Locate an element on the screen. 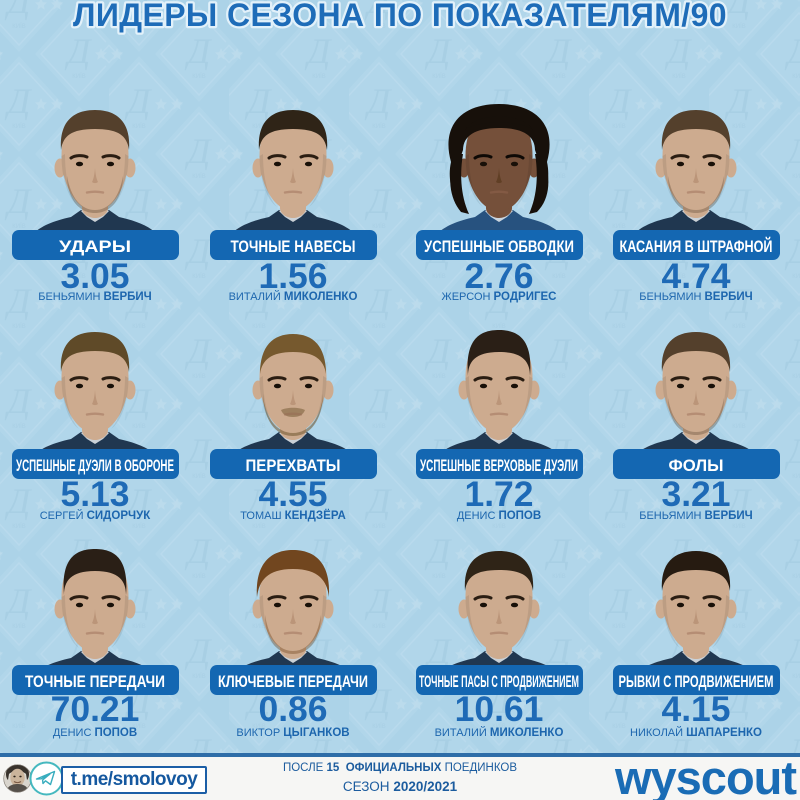 The width and height of the screenshot is (800, 800). svg-text: УСПЕШНЫЕ ДУЭЛИ В ОБОРОНЕ is located at coordinates (95, 465).